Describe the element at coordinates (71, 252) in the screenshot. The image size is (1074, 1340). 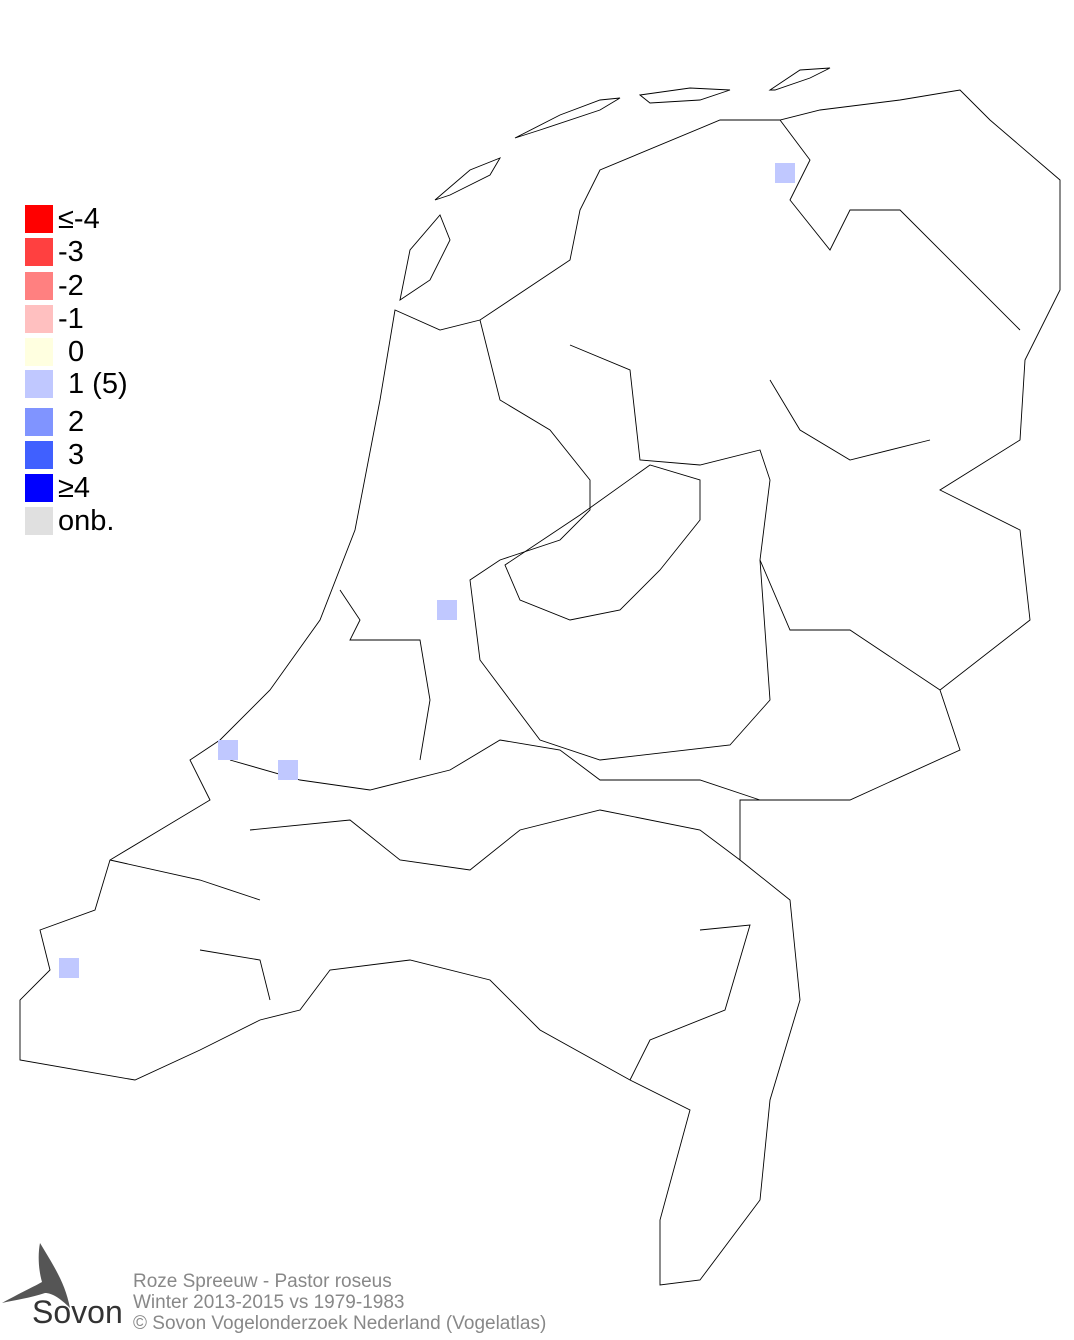
I see `legend-label: -3` at that location.